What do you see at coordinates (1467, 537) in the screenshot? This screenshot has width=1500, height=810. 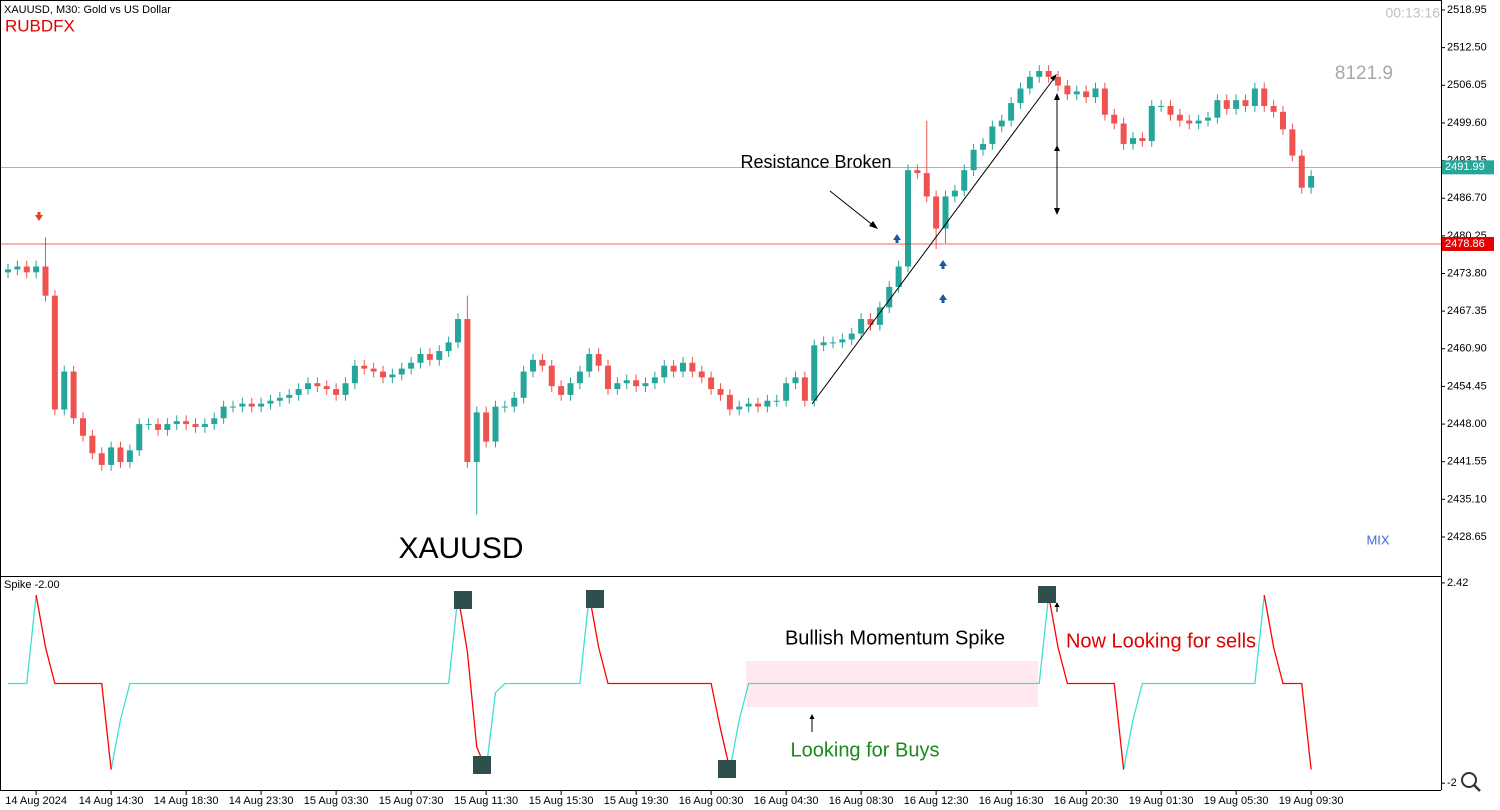 I see `y-tick-label: 2428.65` at bounding box center [1467, 537].